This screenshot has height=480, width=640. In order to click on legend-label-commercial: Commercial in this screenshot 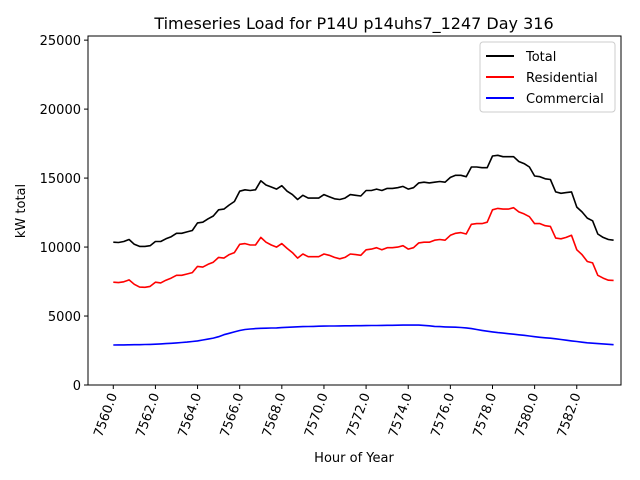, I will do `click(565, 99)`.